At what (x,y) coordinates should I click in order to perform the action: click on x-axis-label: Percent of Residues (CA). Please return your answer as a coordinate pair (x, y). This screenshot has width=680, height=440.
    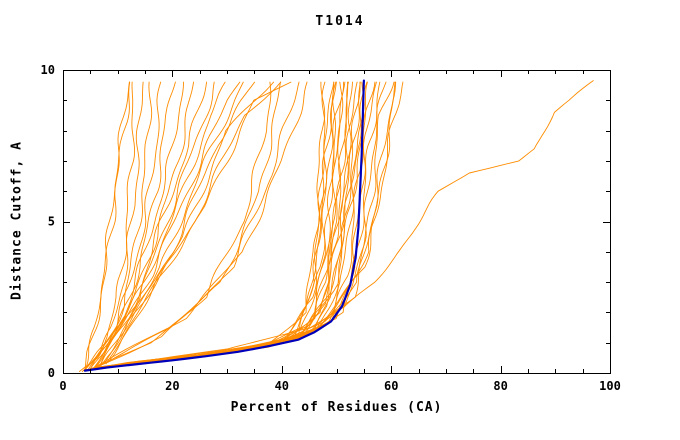
    Looking at the image, I should click on (336, 407).